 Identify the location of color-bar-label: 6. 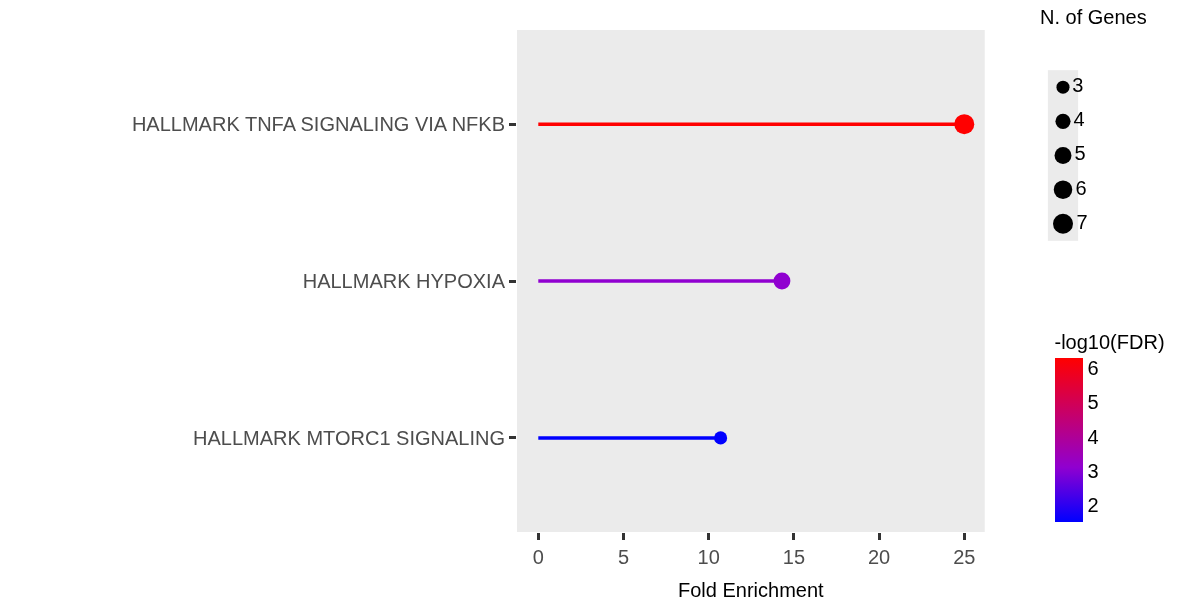
(1093, 368).